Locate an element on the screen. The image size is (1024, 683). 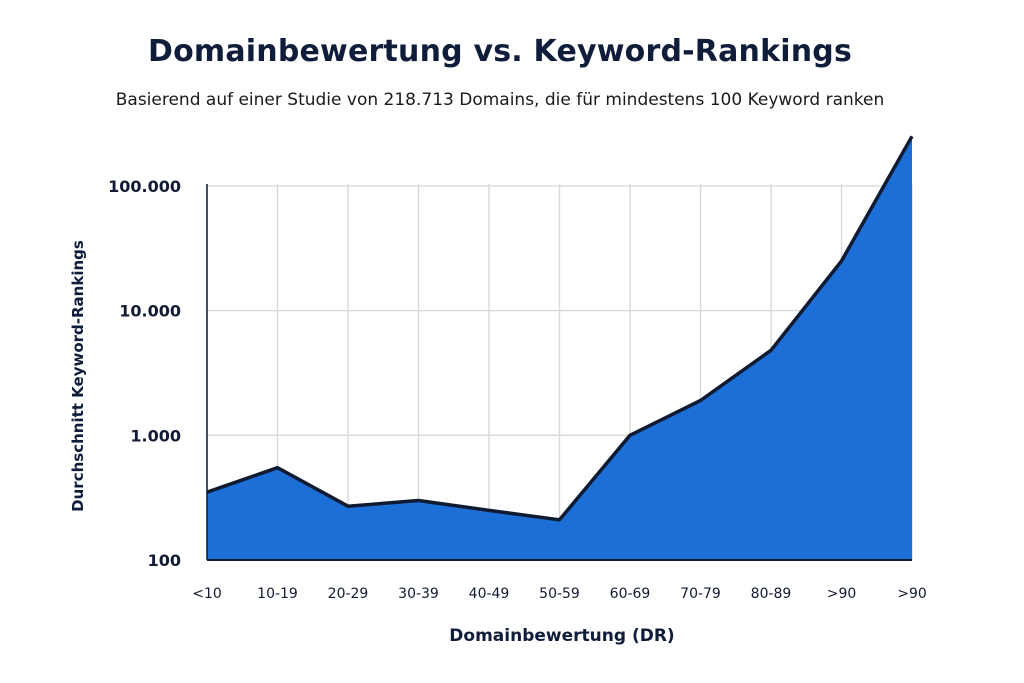
x-tick-label-10: >90 is located at coordinates (912, 594).